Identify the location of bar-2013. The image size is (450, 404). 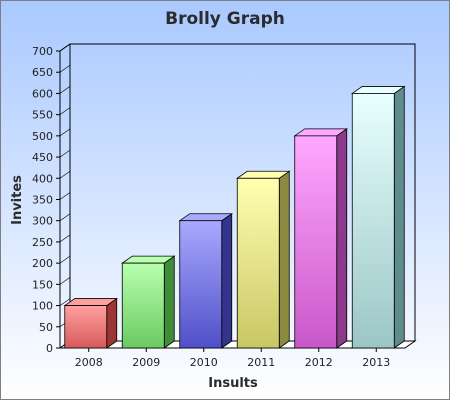
(378, 217).